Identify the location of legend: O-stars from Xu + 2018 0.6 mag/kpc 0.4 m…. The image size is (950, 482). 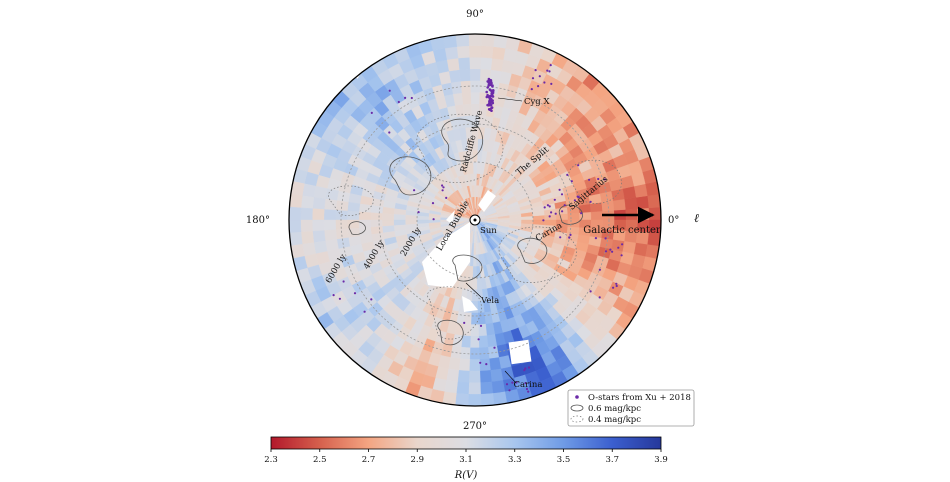
(631, 408).